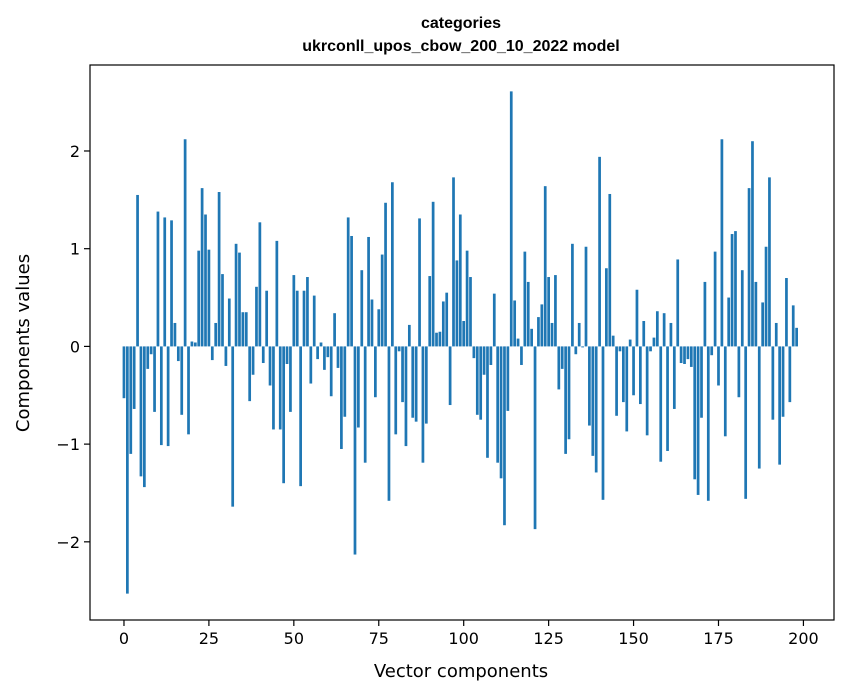 The image size is (847, 696). Describe the element at coordinates (294, 638) in the screenshot. I see `x-tick-label: 50` at that location.